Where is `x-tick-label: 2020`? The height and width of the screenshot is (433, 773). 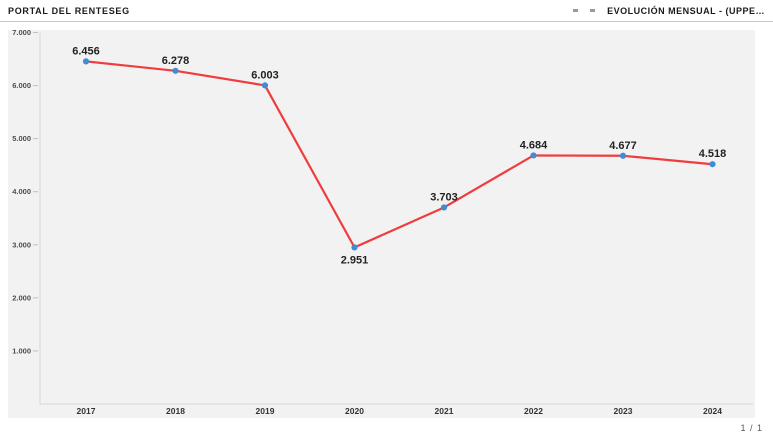 x-tick-label: 2020 is located at coordinates (354, 411).